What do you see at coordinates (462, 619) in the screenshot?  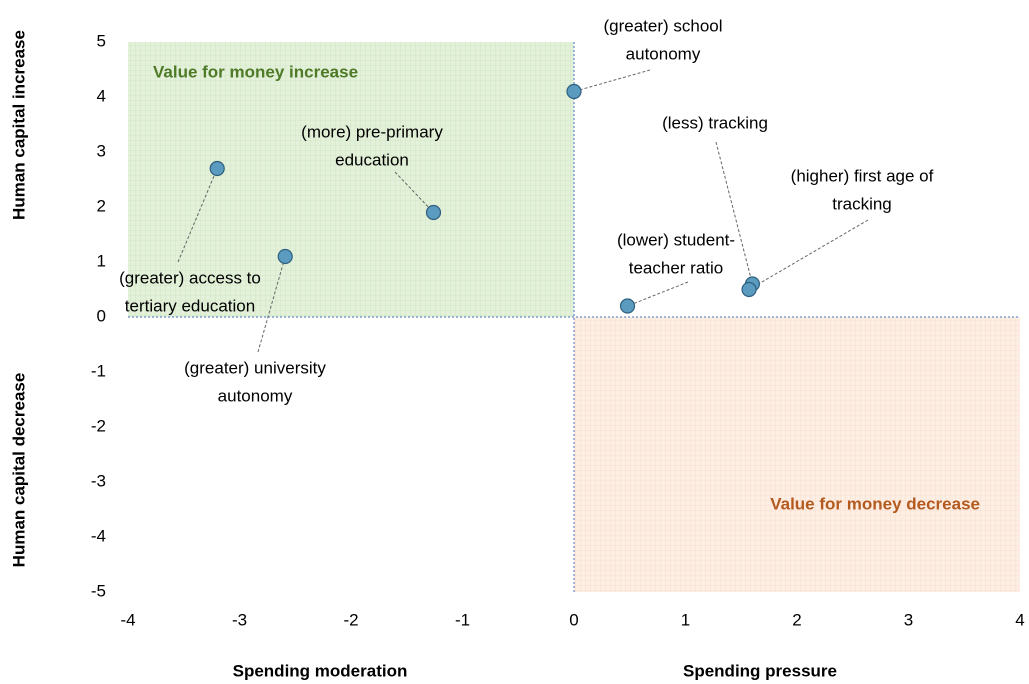 I see `x-tick-label: -1` at bounding box center [462, 619].